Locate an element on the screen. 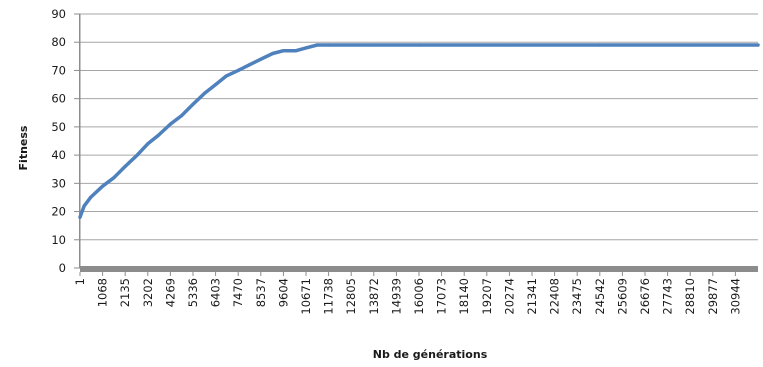 The height and width of the screenshot is (367, 763). y-tick-label: 50 is located at coordinates (58, 127).